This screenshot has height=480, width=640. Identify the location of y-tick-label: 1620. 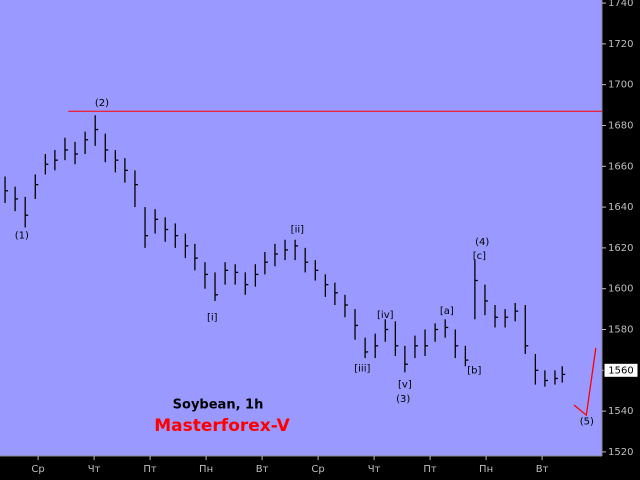
(620, 248).